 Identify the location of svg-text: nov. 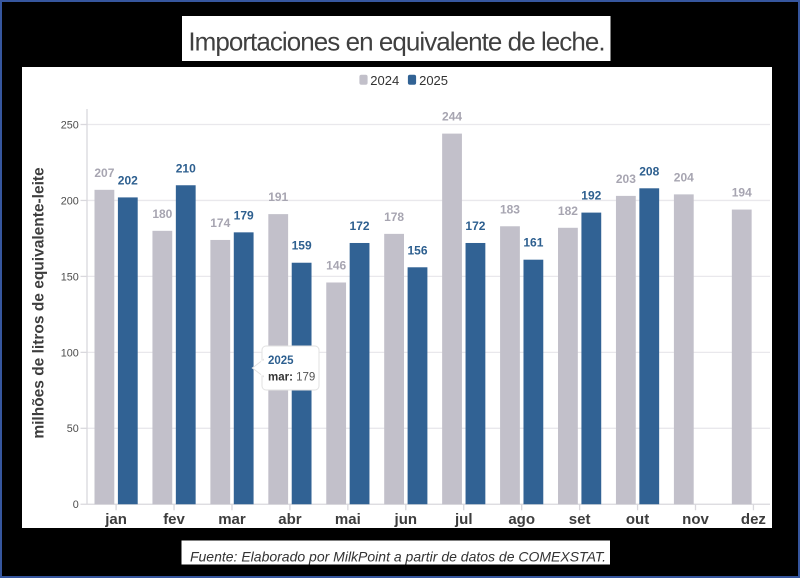
(695, 519).